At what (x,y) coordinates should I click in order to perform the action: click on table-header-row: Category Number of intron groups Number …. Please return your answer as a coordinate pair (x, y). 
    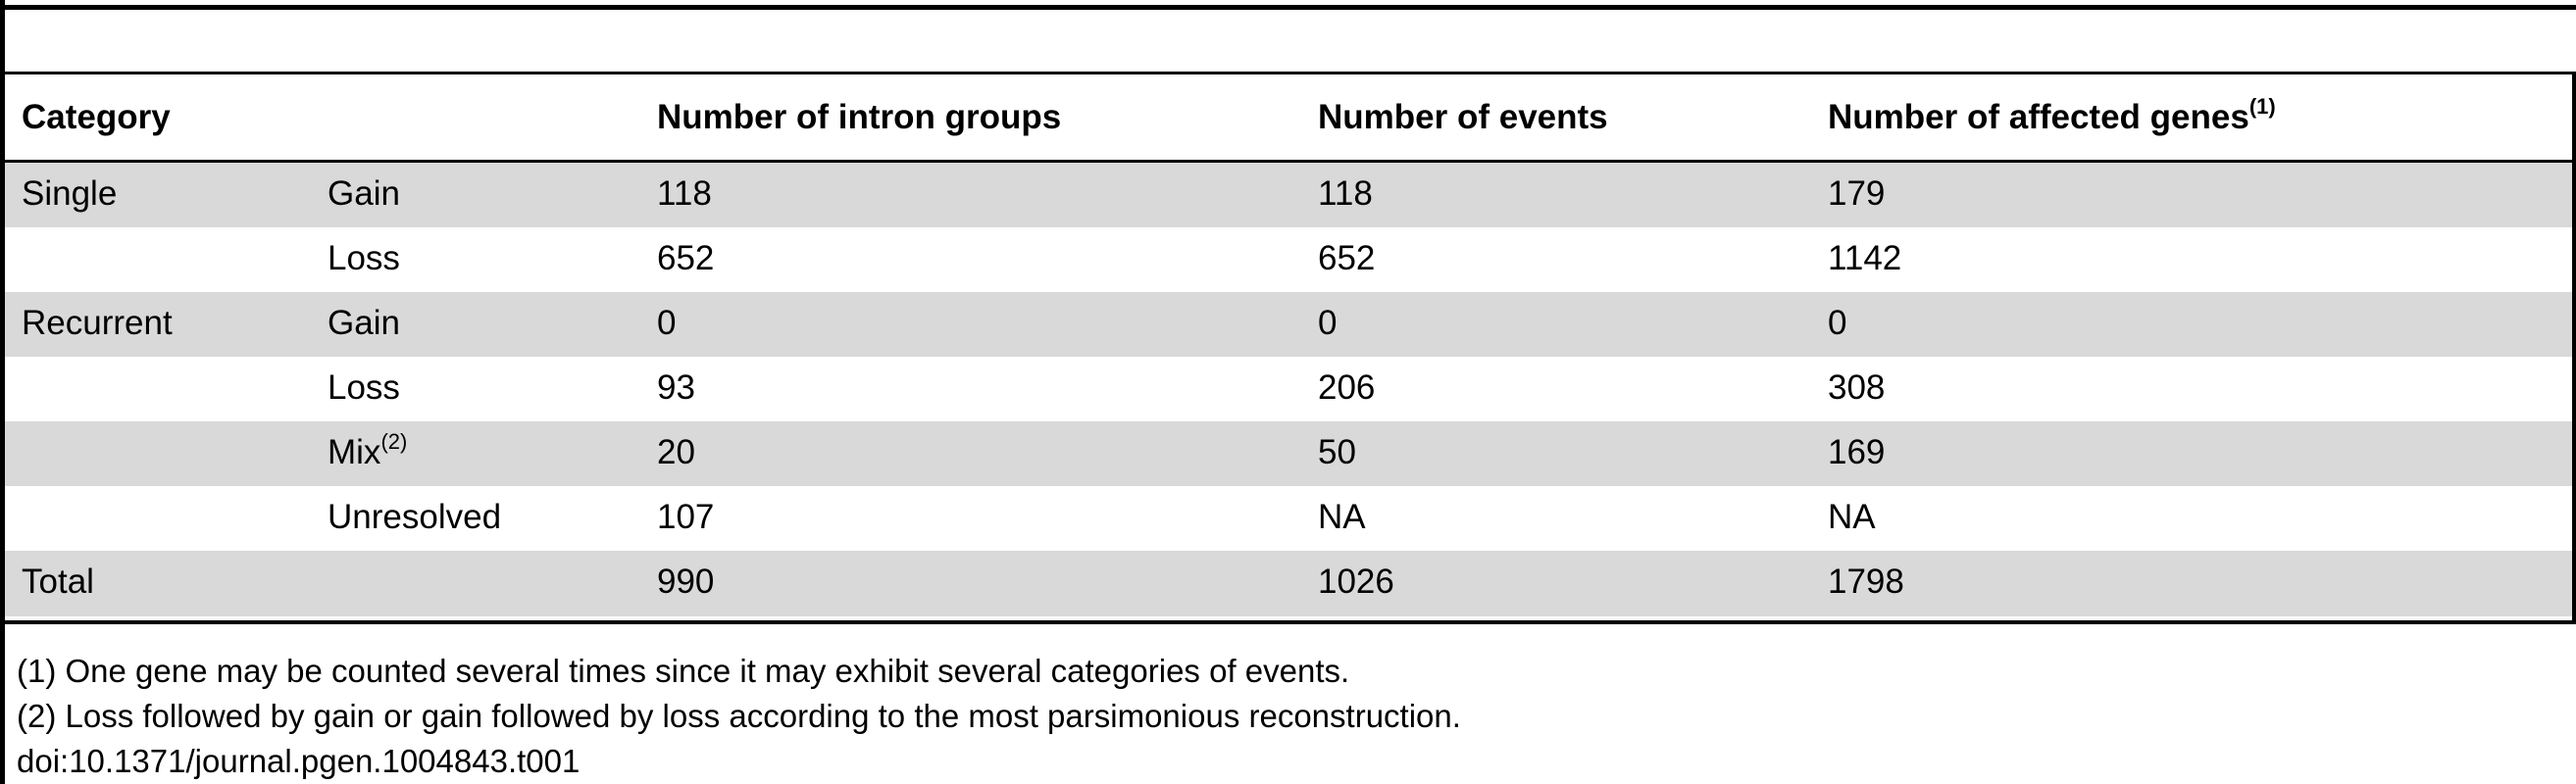
    Looking at the image, I should click on (1288, 117).